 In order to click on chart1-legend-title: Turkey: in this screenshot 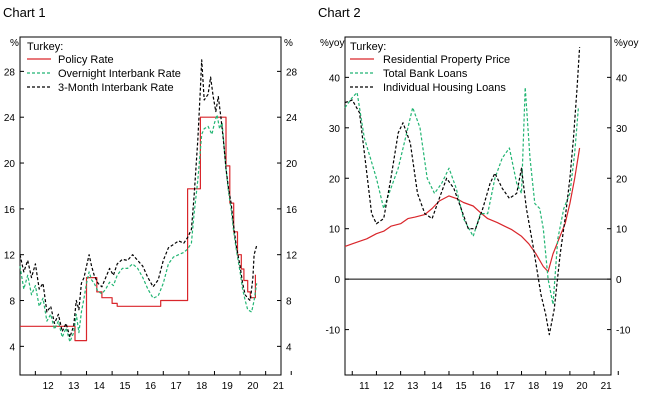, I will do `click(45, 47)`.